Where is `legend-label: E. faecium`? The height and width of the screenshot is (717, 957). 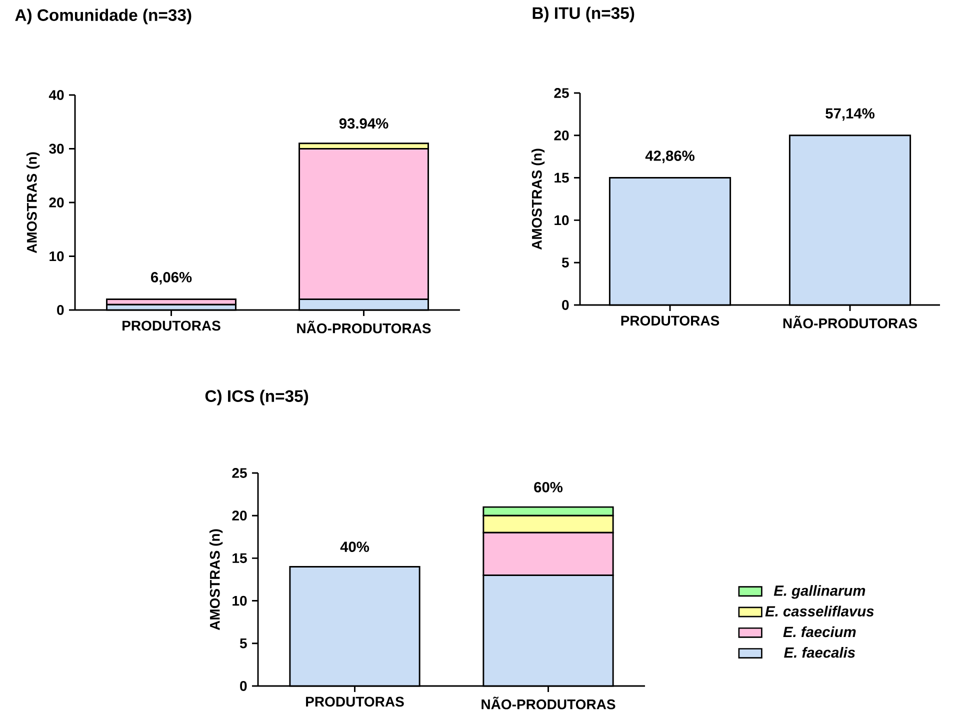
legend-label: E. faecium is located at coordinates (819, 632).